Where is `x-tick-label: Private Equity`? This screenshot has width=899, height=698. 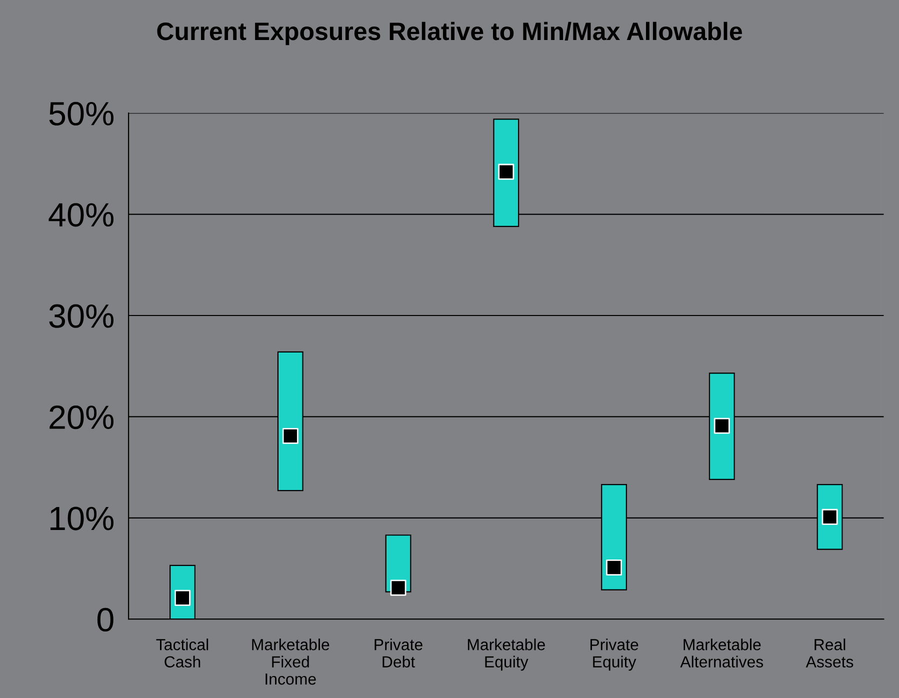
x-tick-label: Private Equity is located at coordinates (614, 654).